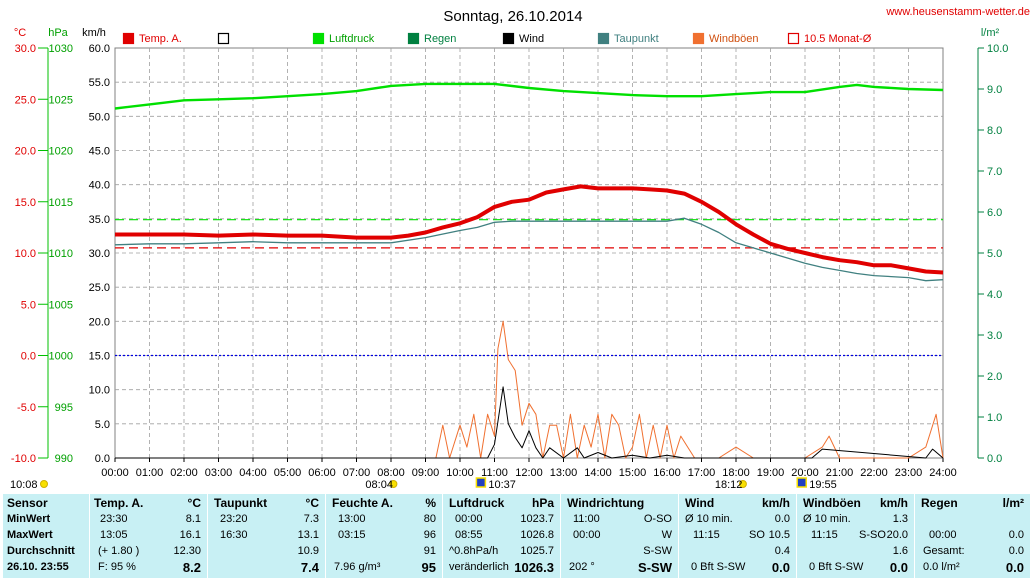 The height and width of the screenshot is (587, 1034). What do you see at coordinates (994, 459) in the screenshot?
I see `rain-tick-label: 0.0` at bounding box center [994, 459].